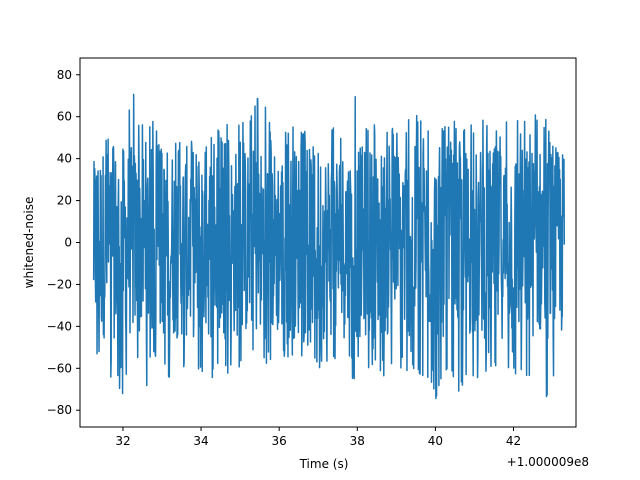 Image resolution: width=640 pixels, height=480 pixels. I want to click on y-tick-label: −40, so click(59, 326).